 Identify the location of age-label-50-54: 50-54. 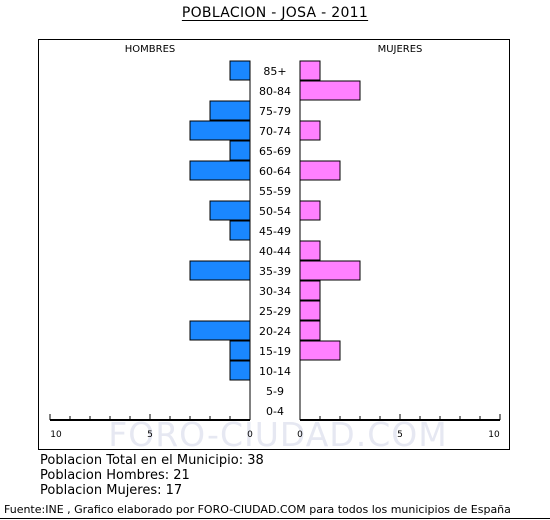
(275, 211).